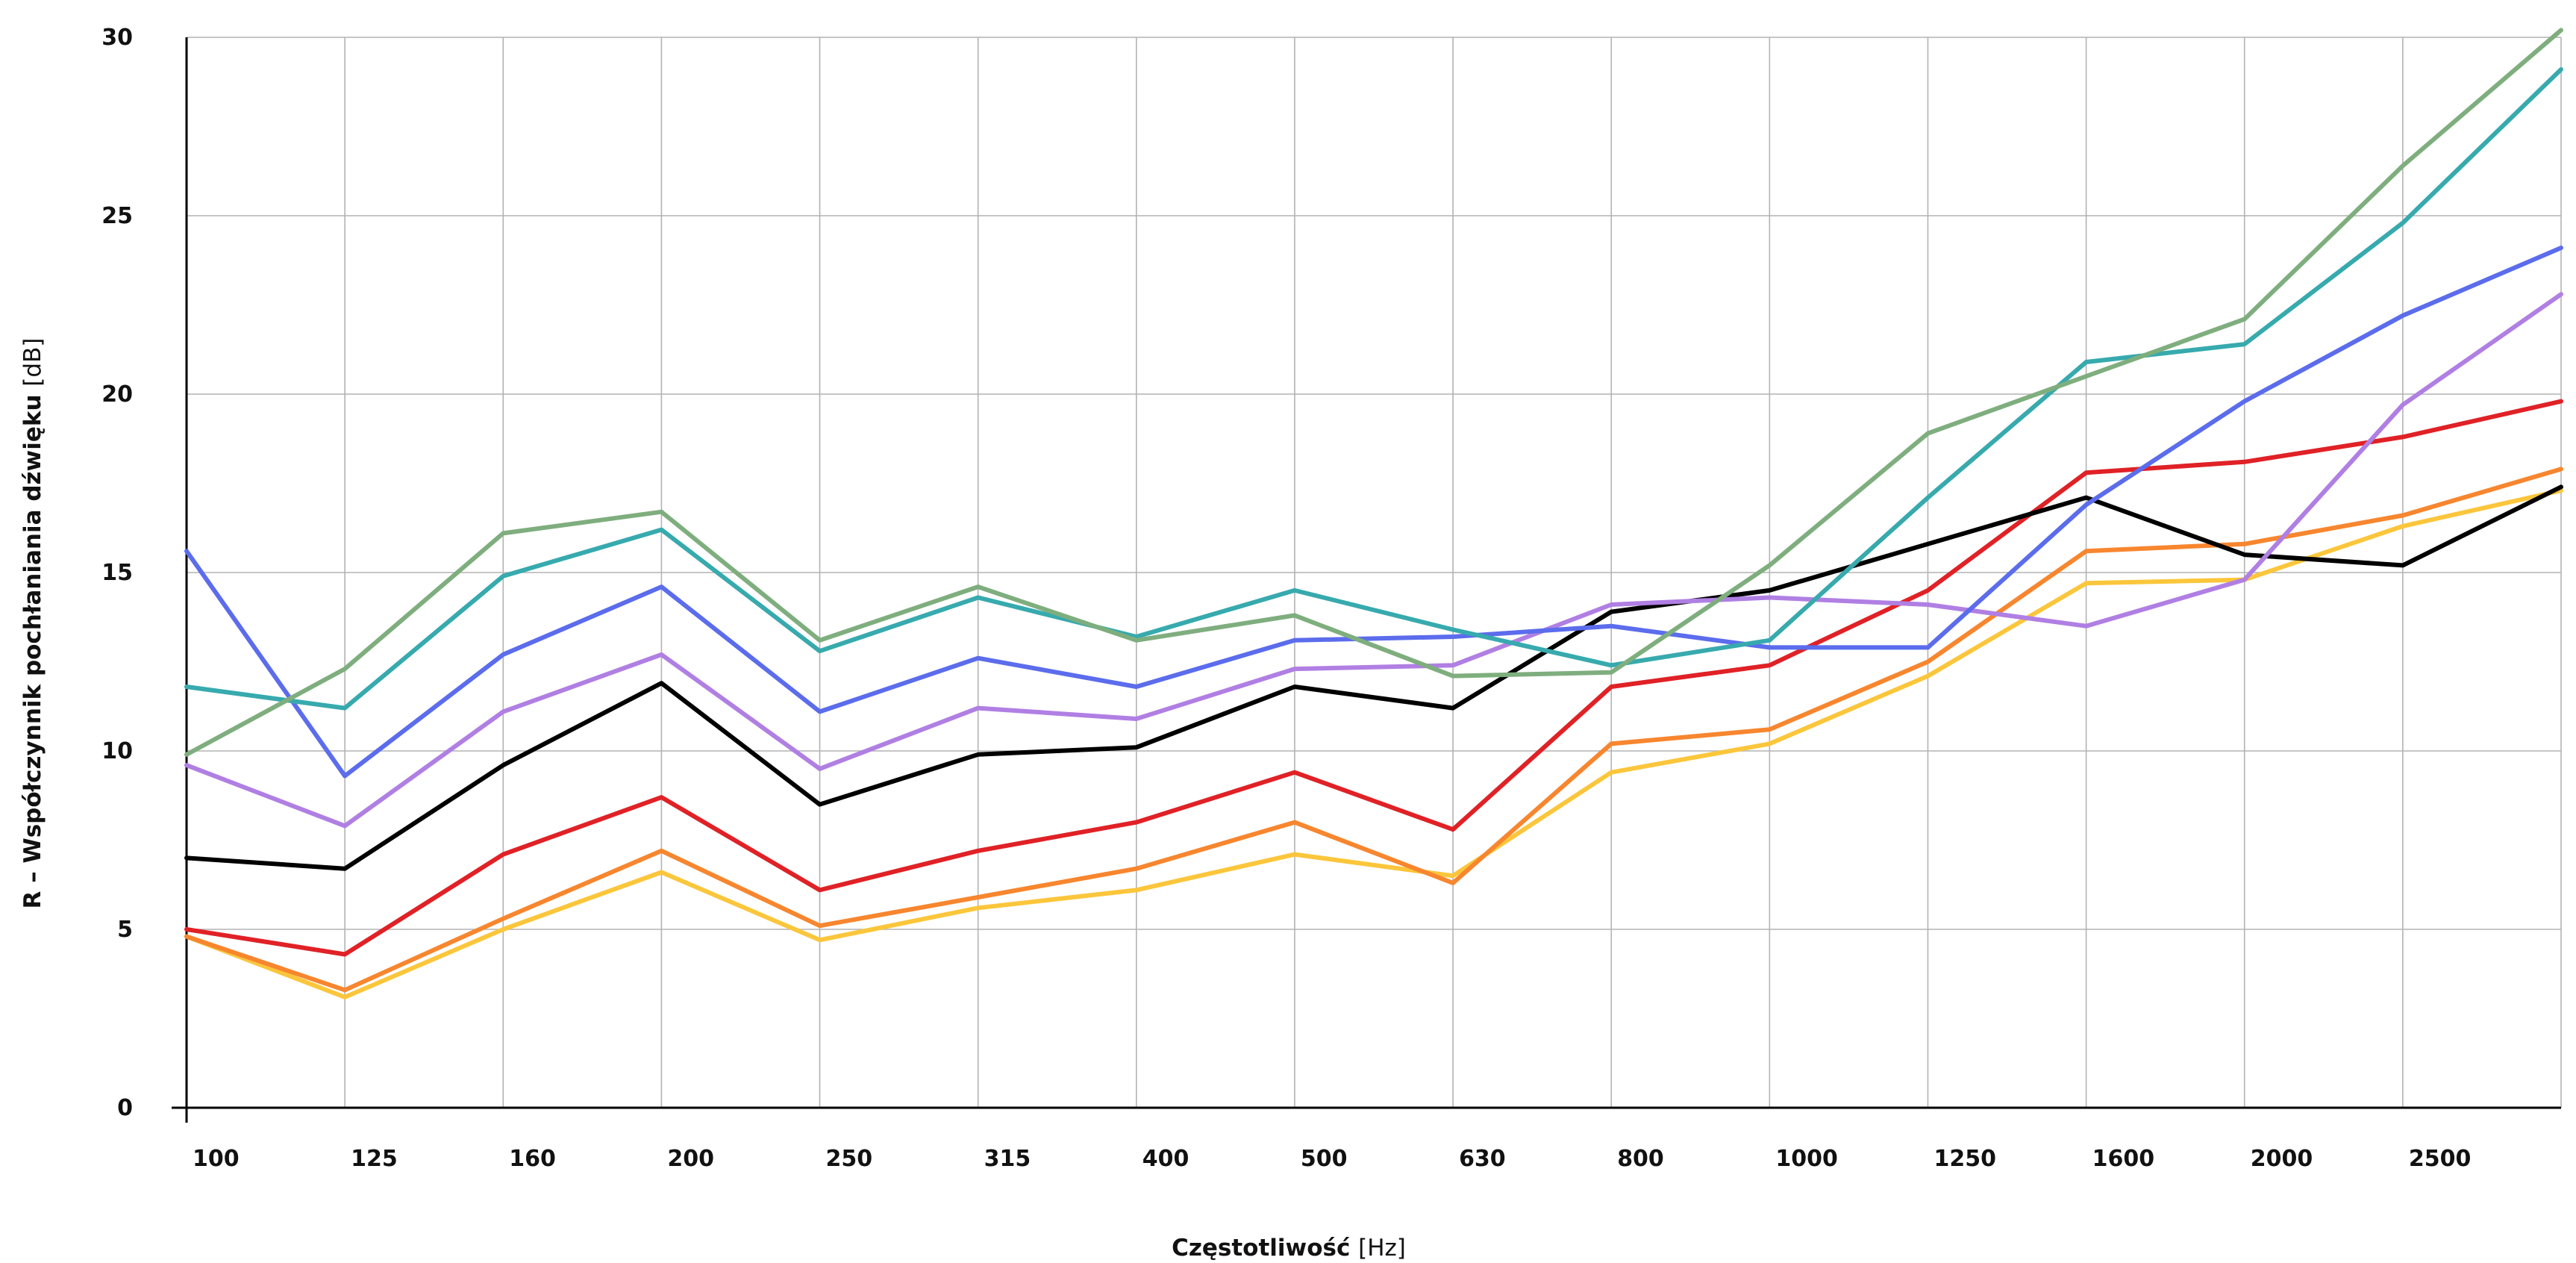 The width and height of the screenshot is (2576, 1263). What do you see at coordinates (125, 1108) in the screenshot?
I see `y-tick-label: 0` at bounding box center [125, 1108].